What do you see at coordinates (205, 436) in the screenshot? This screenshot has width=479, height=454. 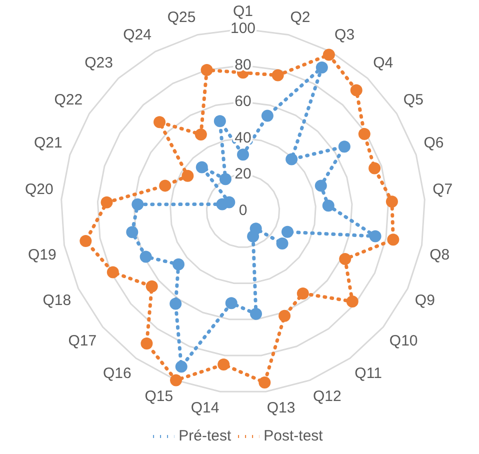 I see `legend-label: Pré-test` at bounding box center [205, 436].